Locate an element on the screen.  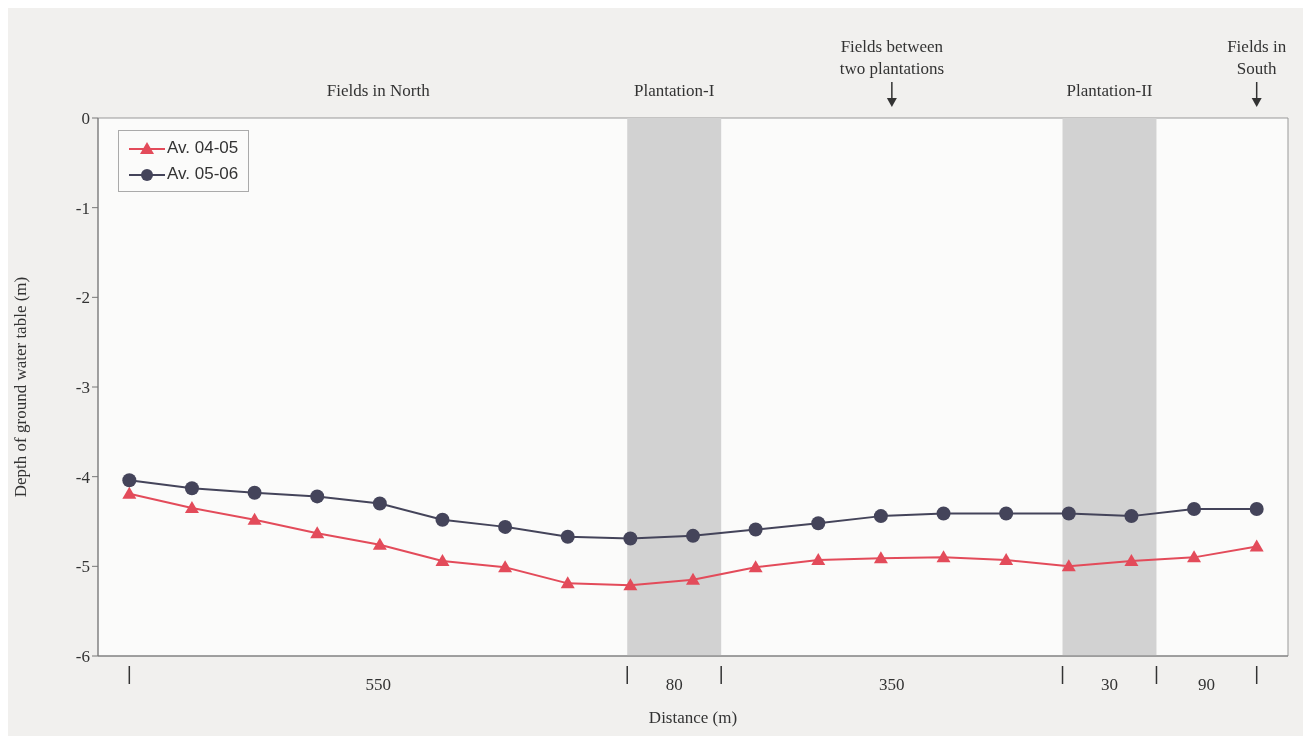
legend-label: Av. 04-05 is located at coordinates (203, 148).